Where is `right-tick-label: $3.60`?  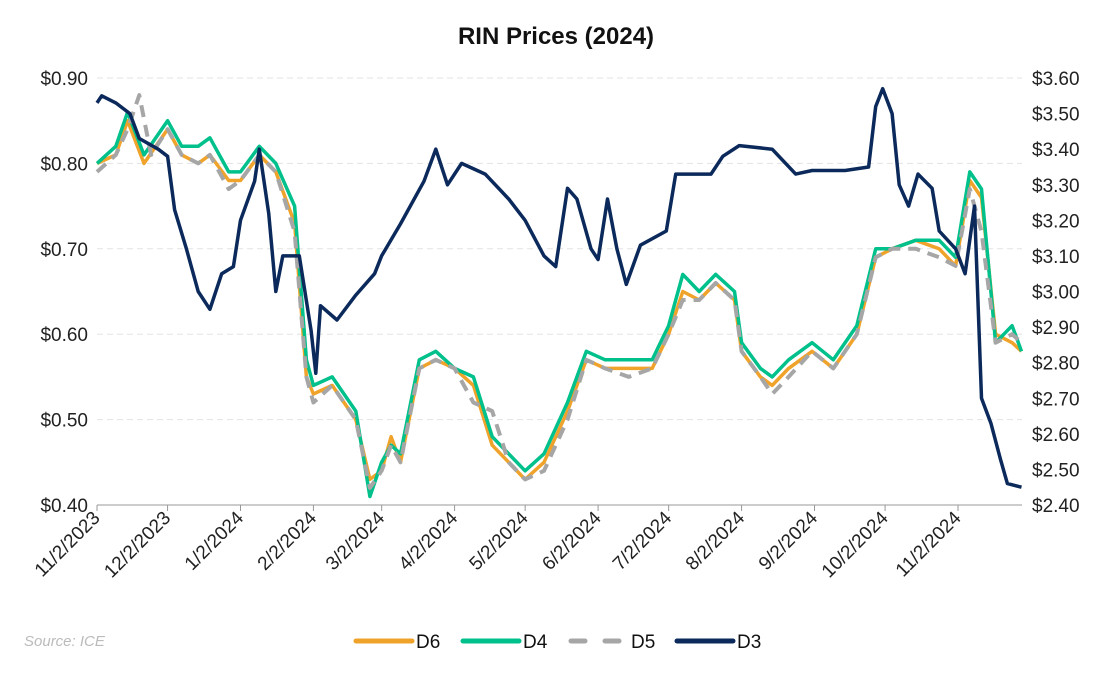 right-tick-label: $3.60 is located at coordinates (1056, 79).